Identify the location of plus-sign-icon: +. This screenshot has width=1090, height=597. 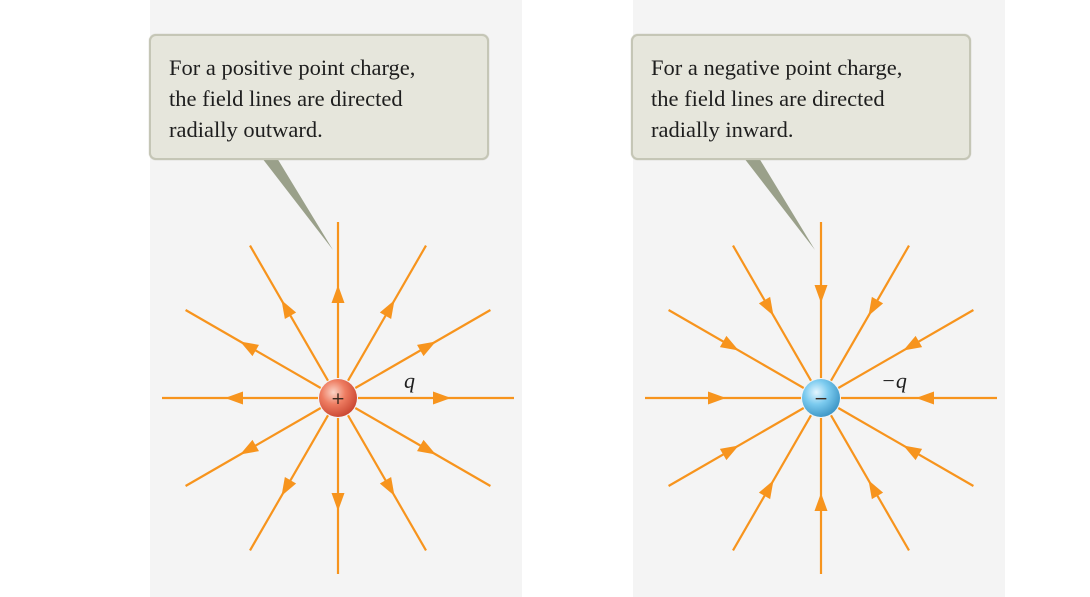
(338, 399).